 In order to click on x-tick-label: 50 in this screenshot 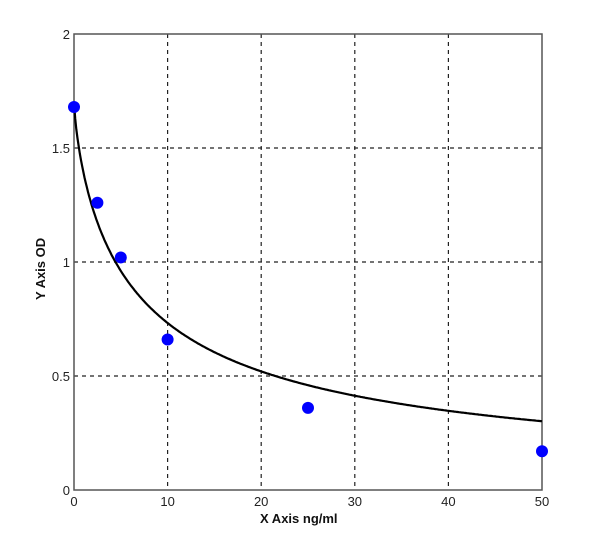, I will do `click(542, 501)`.